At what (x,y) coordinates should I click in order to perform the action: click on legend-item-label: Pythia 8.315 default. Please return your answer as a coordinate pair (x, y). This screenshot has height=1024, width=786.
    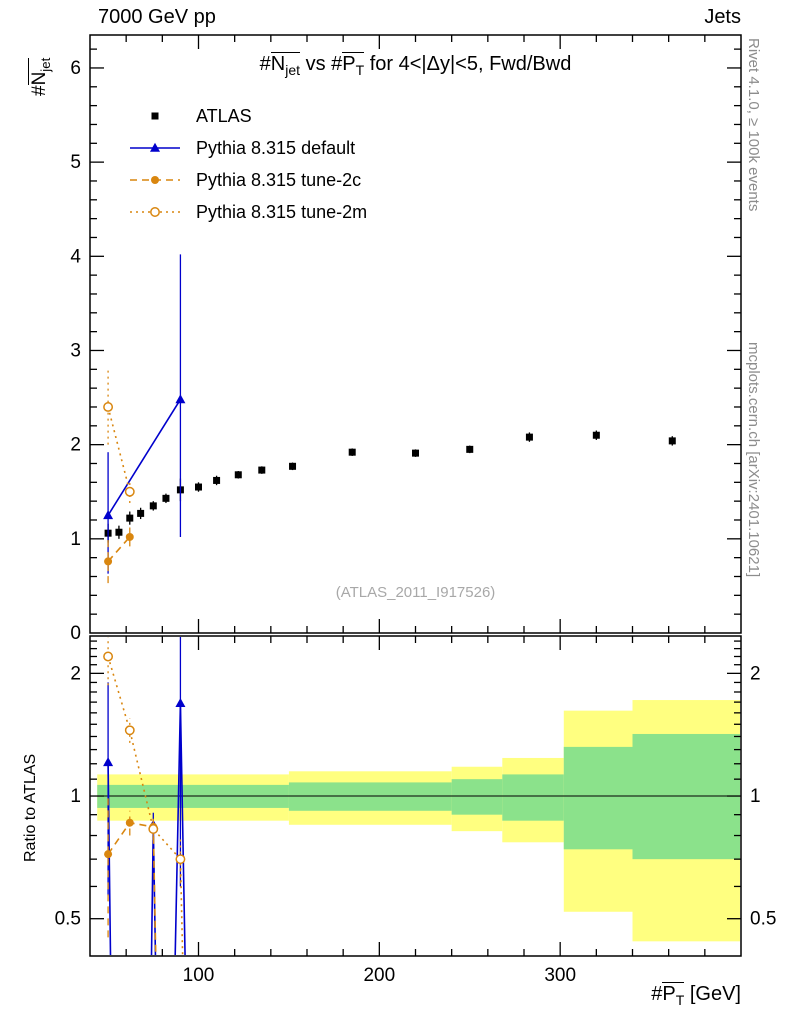
    Looking at the image, I should click on (276, 147).